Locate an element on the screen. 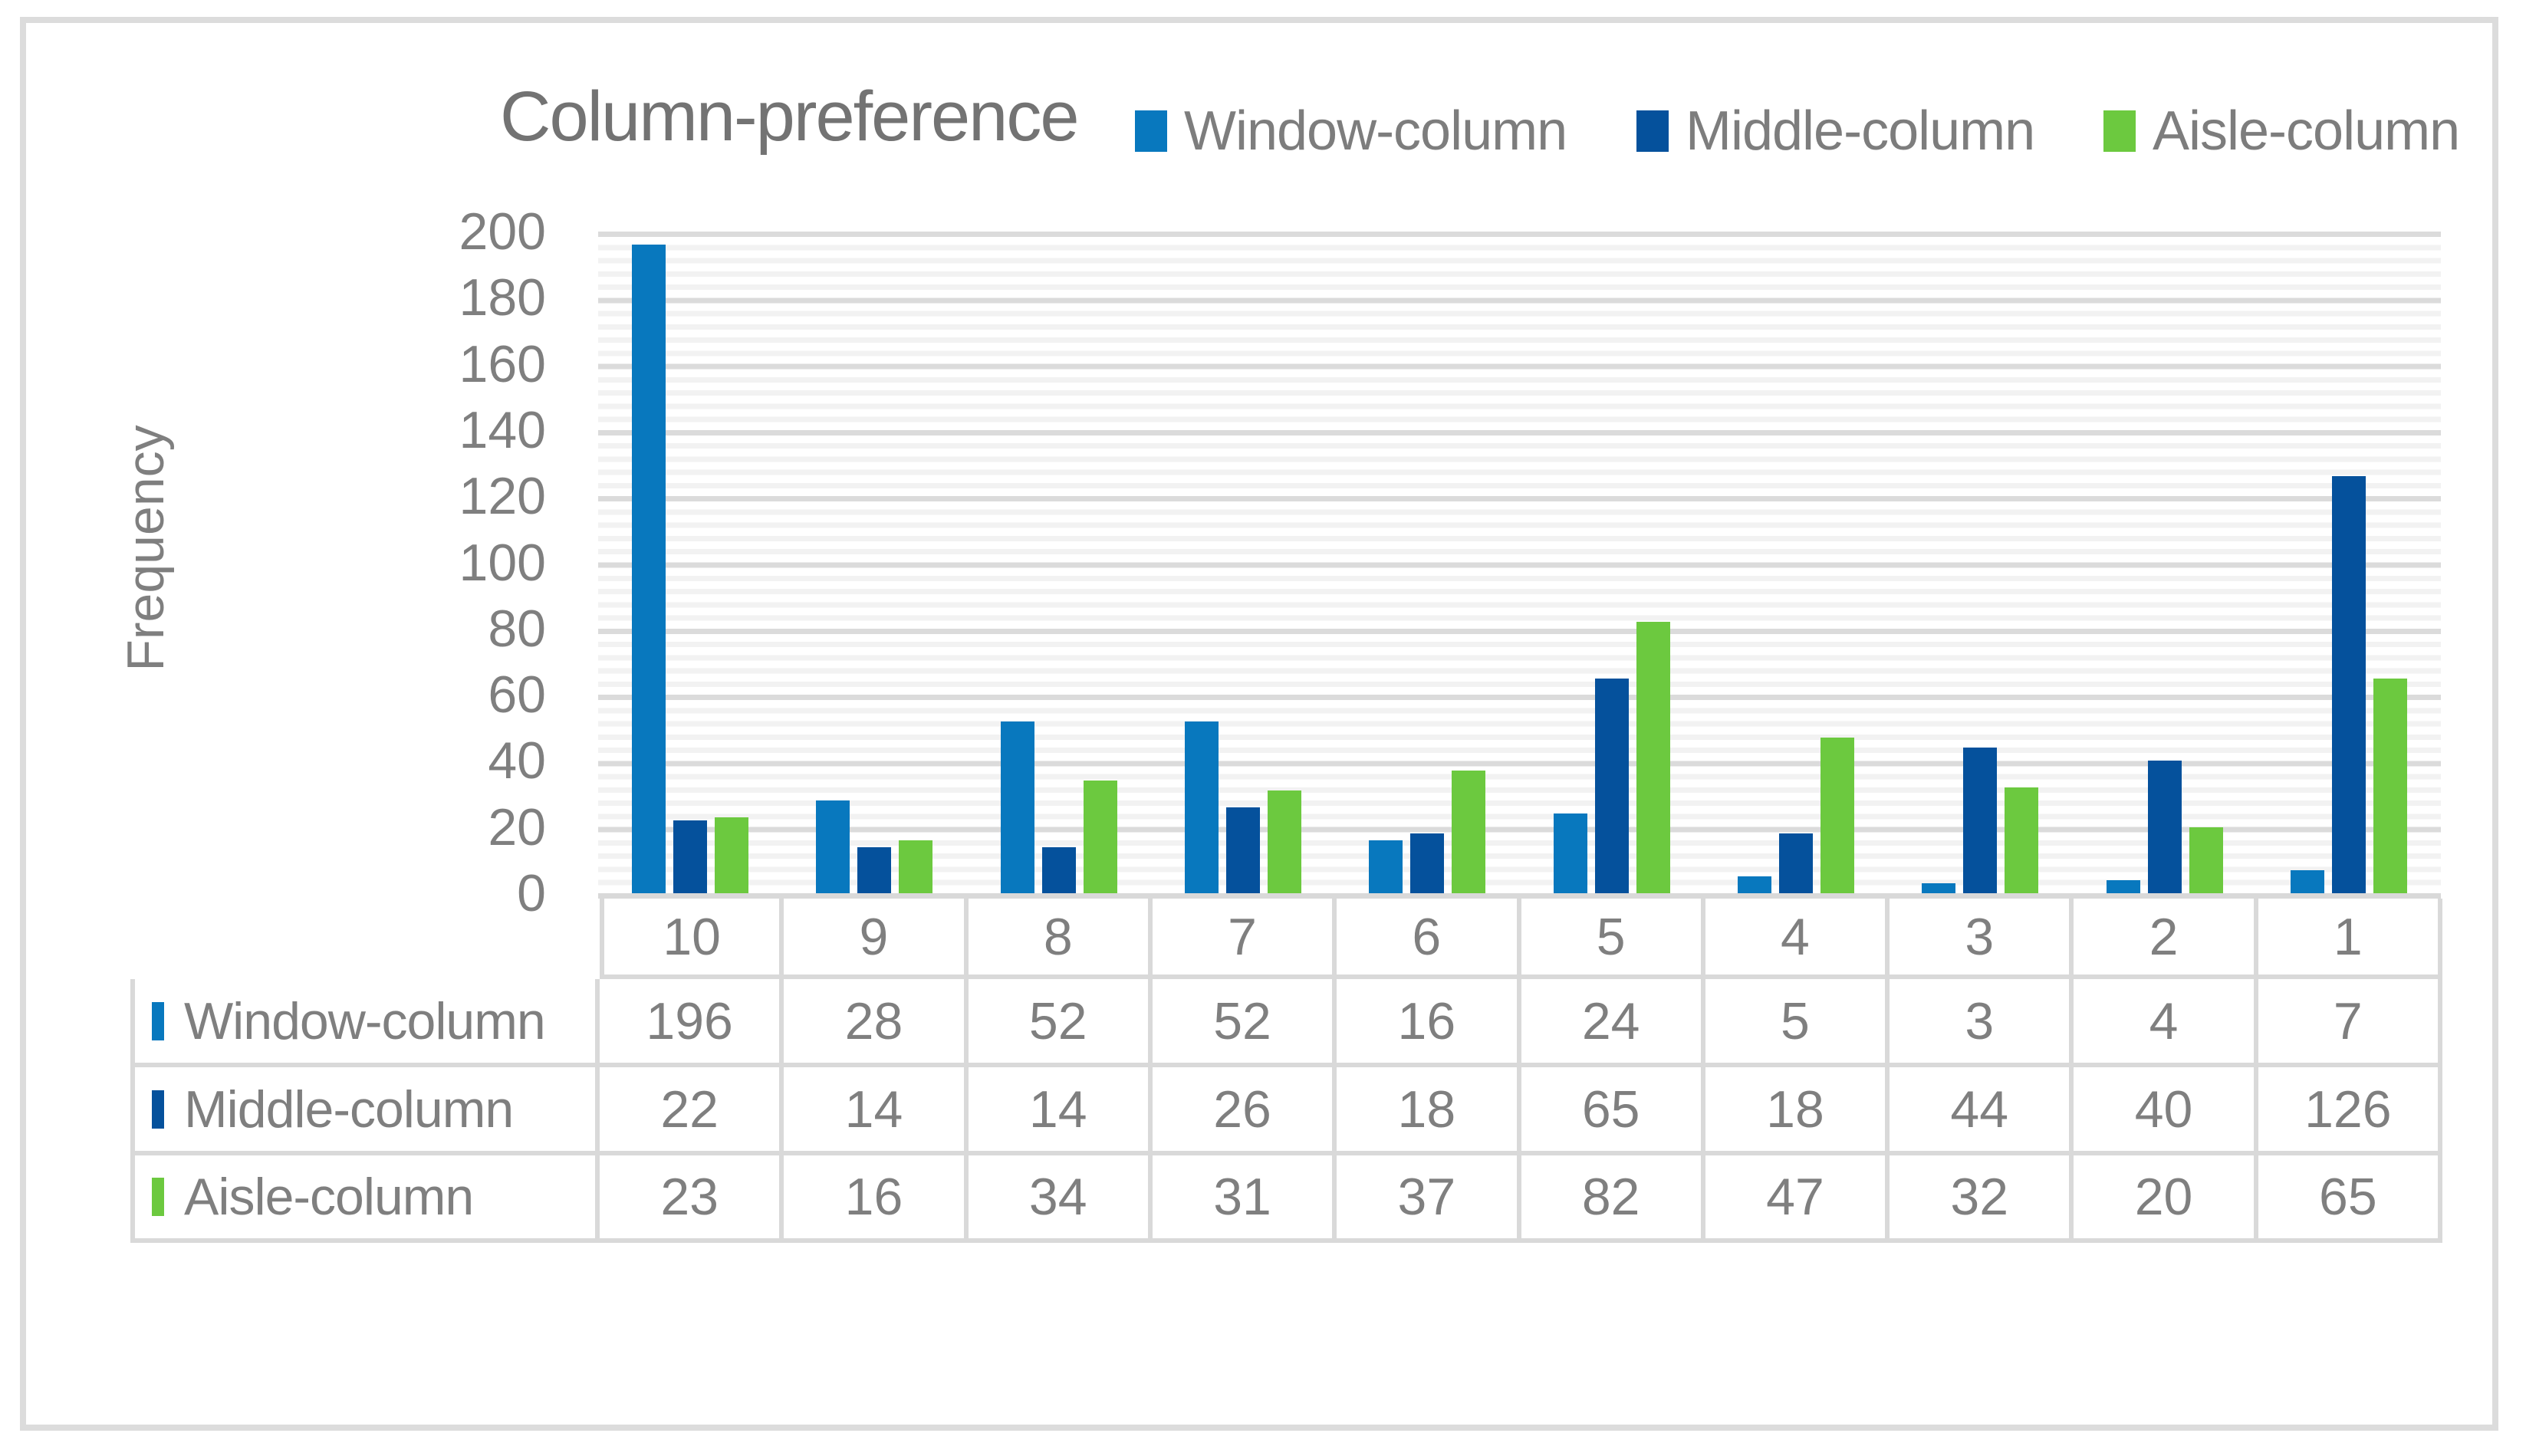  bar-window-column-cat10 is located at coordinates (649, 569).